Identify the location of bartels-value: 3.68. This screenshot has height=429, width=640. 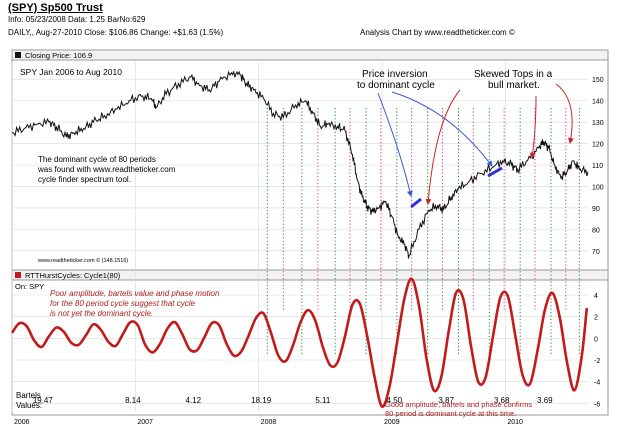
(502, 400).